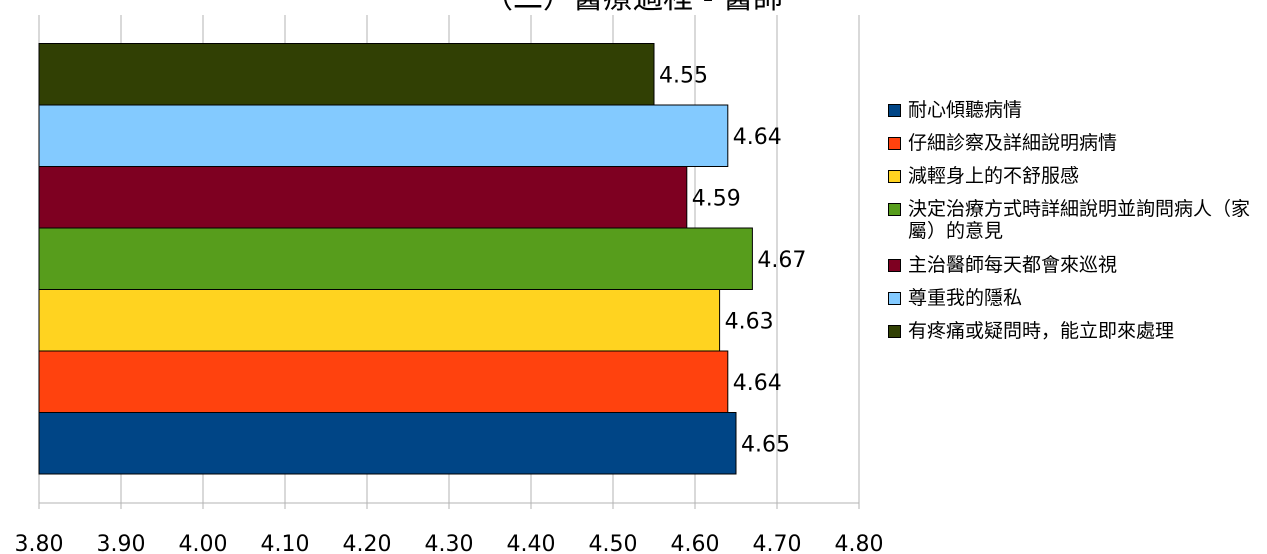  I want to click on legend-label: 決定治療方式時詳細說明並詢問病人（家屬）的意見, so click(1079, 220).